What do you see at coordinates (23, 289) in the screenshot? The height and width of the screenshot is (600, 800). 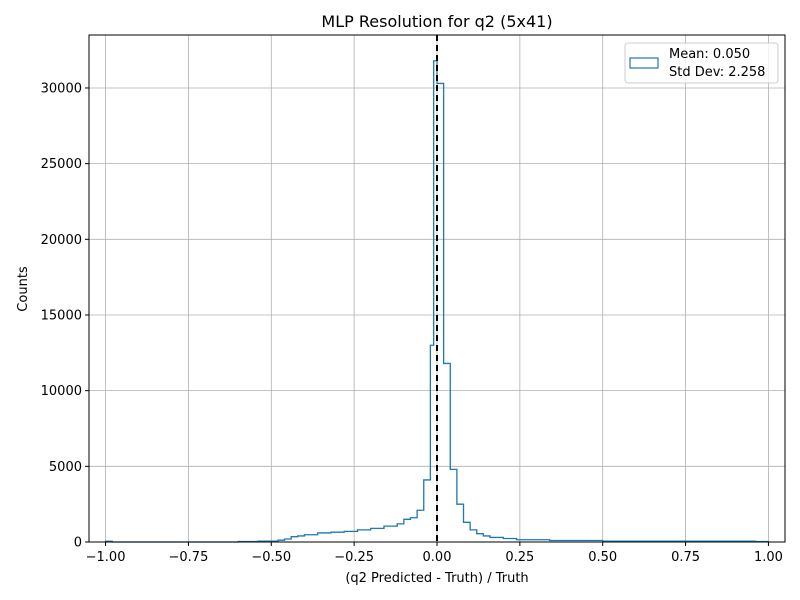 I see `y-axis-label: Counts` at bounding box center [23, 289].